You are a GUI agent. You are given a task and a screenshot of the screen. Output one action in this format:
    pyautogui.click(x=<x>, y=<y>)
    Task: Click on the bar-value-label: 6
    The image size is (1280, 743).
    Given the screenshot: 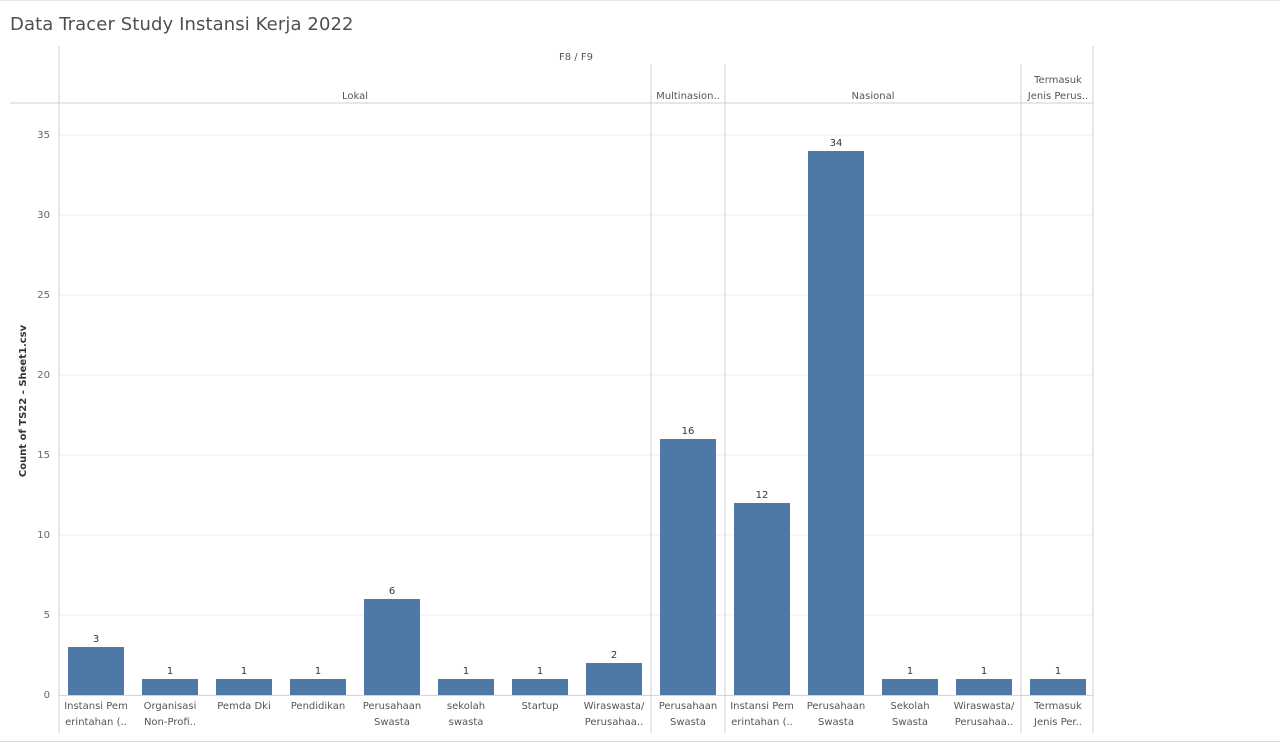 What is the action you would take?
    pyautogui.click(x=392, y=591)
    